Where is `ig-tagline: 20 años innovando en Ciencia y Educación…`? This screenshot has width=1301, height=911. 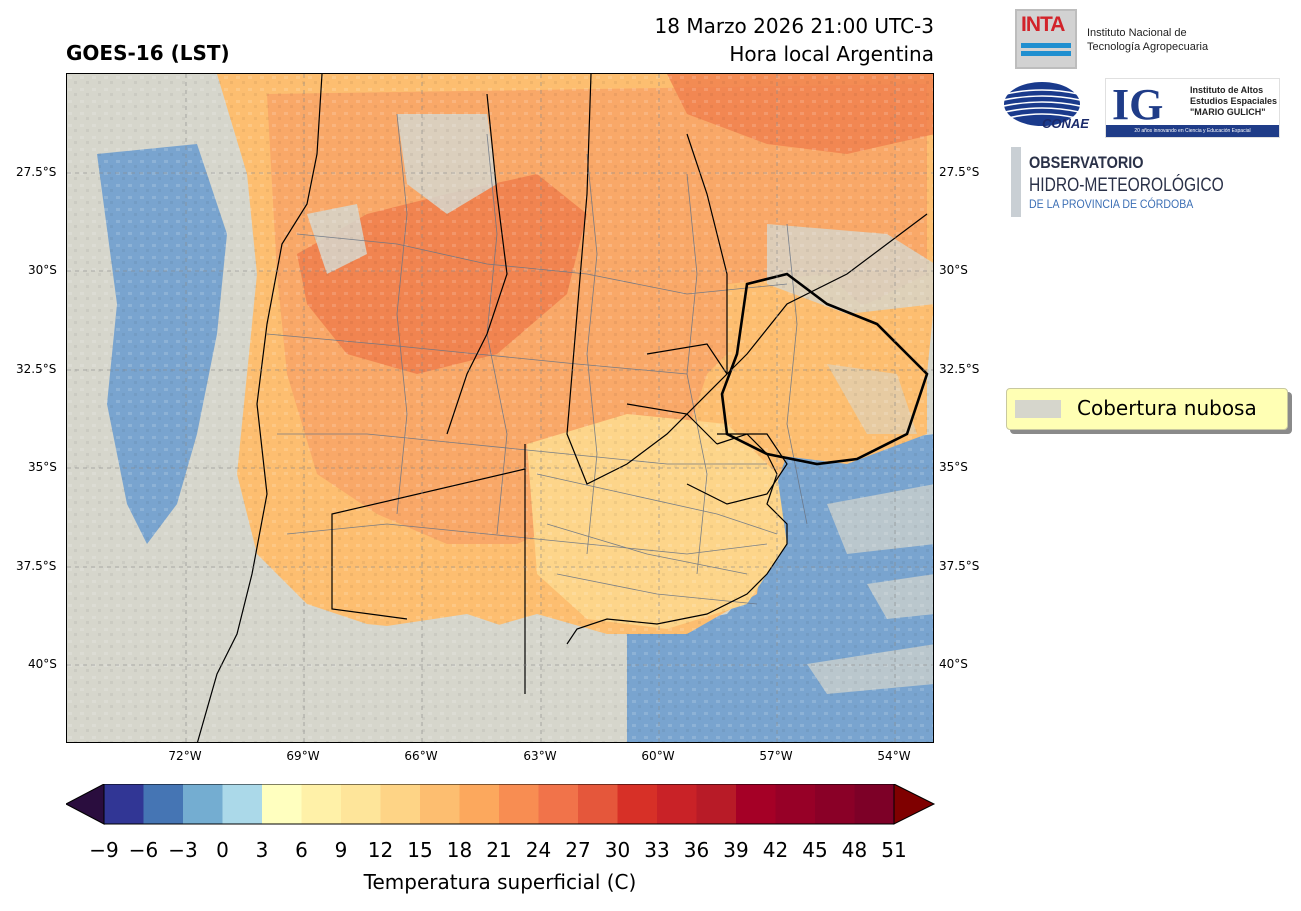
ig-tagline: 20 años innovando en Ciencia y Educación… is located at coordinates (1192, 131).